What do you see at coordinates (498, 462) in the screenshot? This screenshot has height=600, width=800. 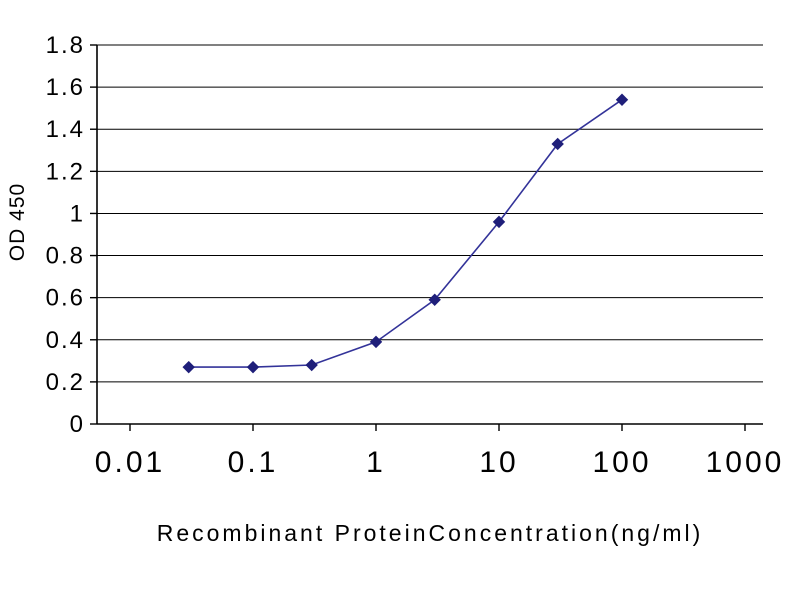 I see `x-tick-label: 10` at bounding box center [498, 462].